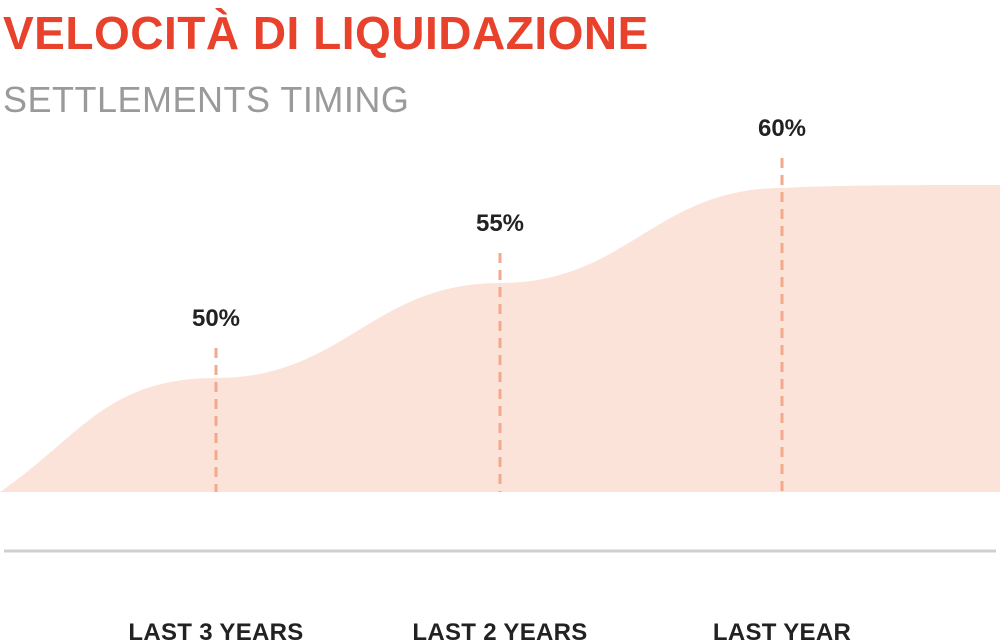 Image resolution: width=1000 pixels, height=642 pixels. What do you see at coordinates (215, 630) in the screenshot?
I see `category-label-1: LAST 3 YEARS` at bounding box center [215, 630].